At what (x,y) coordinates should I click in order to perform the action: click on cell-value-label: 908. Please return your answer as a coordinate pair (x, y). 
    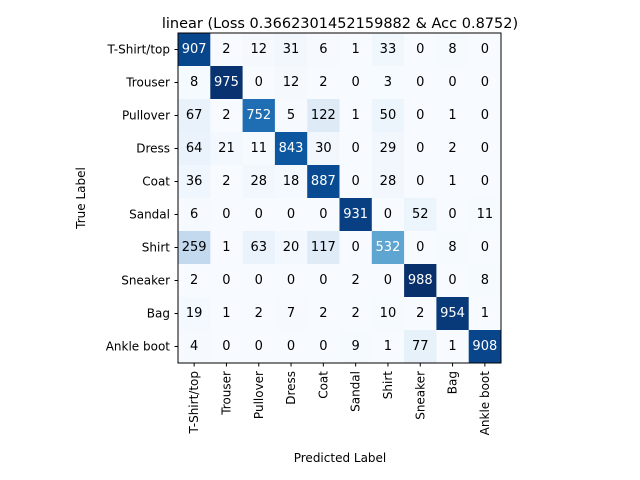
    Looking at the image, I should click on (484, 346).